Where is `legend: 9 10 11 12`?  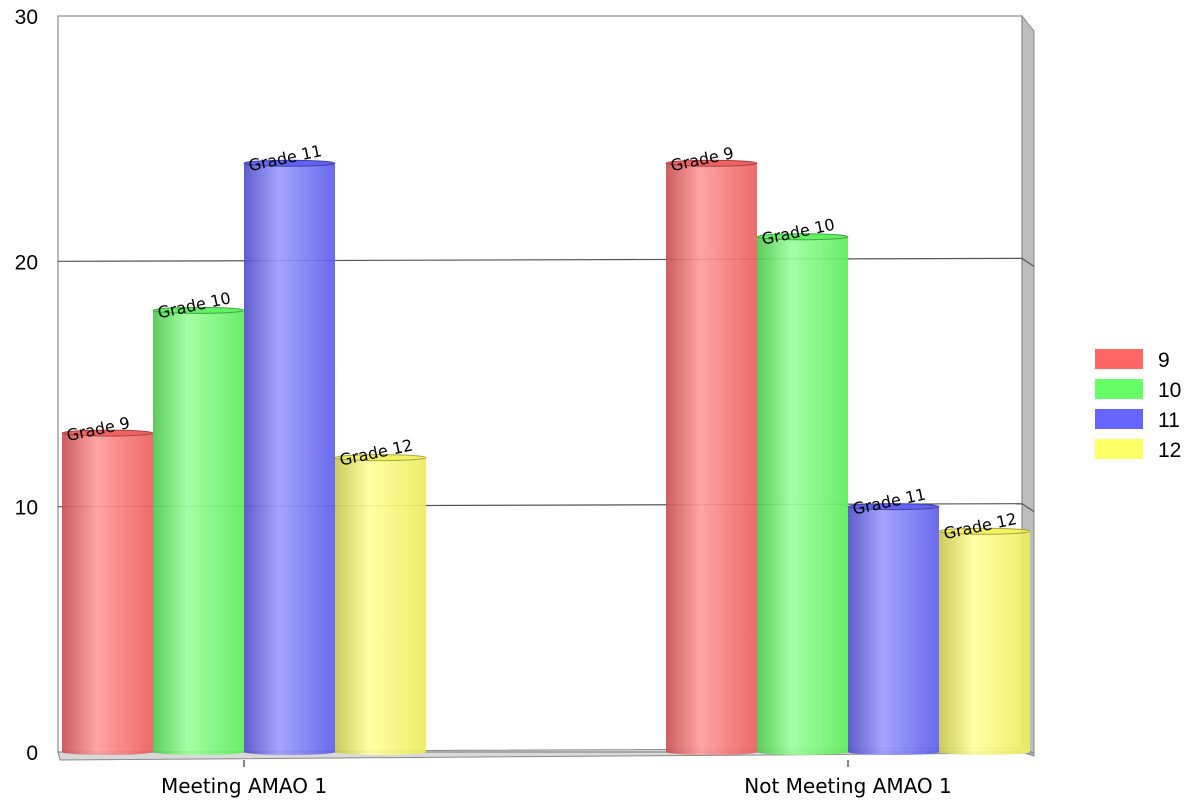
legend: 9 10 11 12 is located at coordinates (1138, 405).